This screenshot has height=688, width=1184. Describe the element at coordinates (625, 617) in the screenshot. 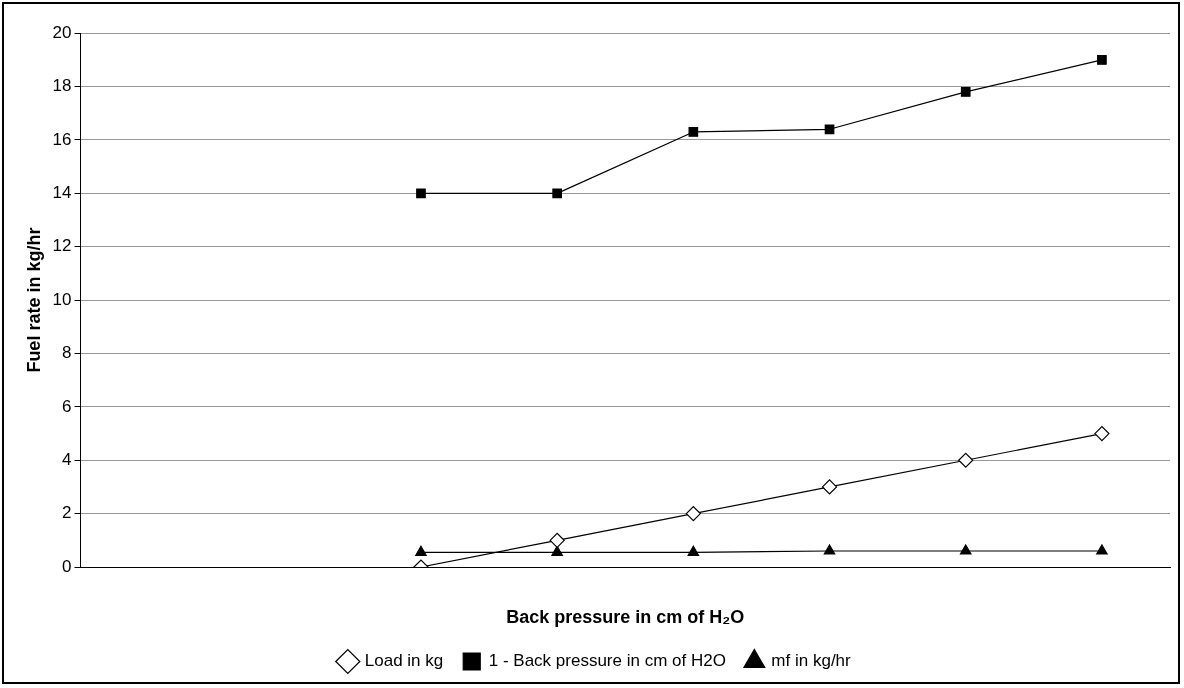

I see `x-axis-title: Back pressure in cm of H₂O` at that location.